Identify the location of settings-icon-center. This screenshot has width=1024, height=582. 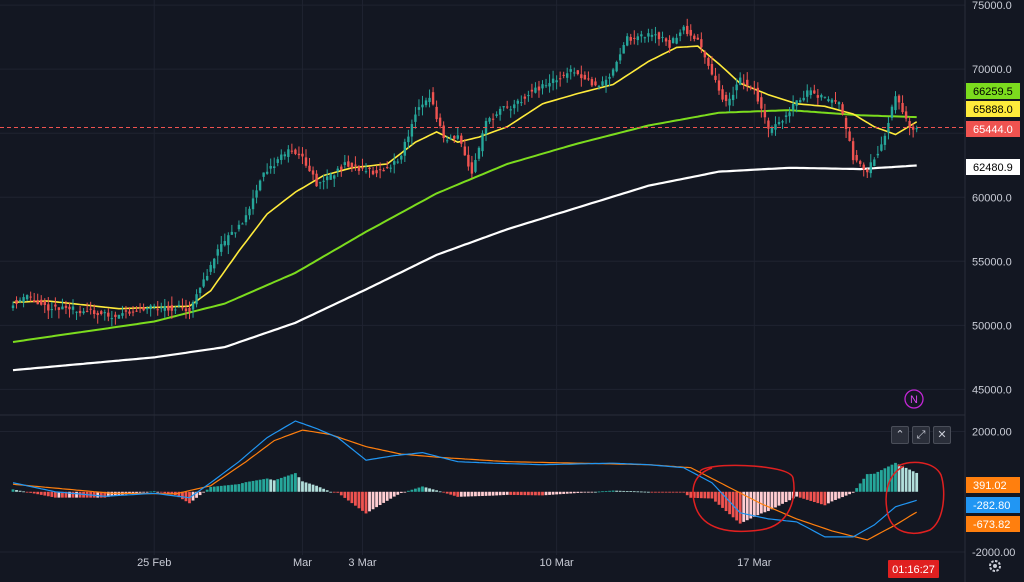
(995, 566).